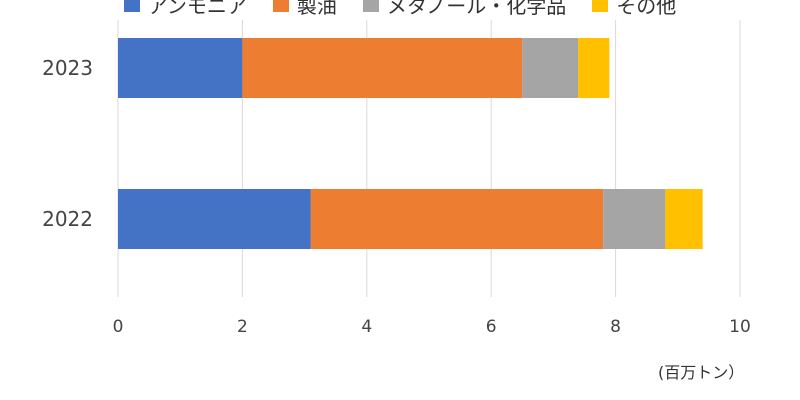  I want to click on legend-swatch-methanol-chemicals, so click(370, 6).